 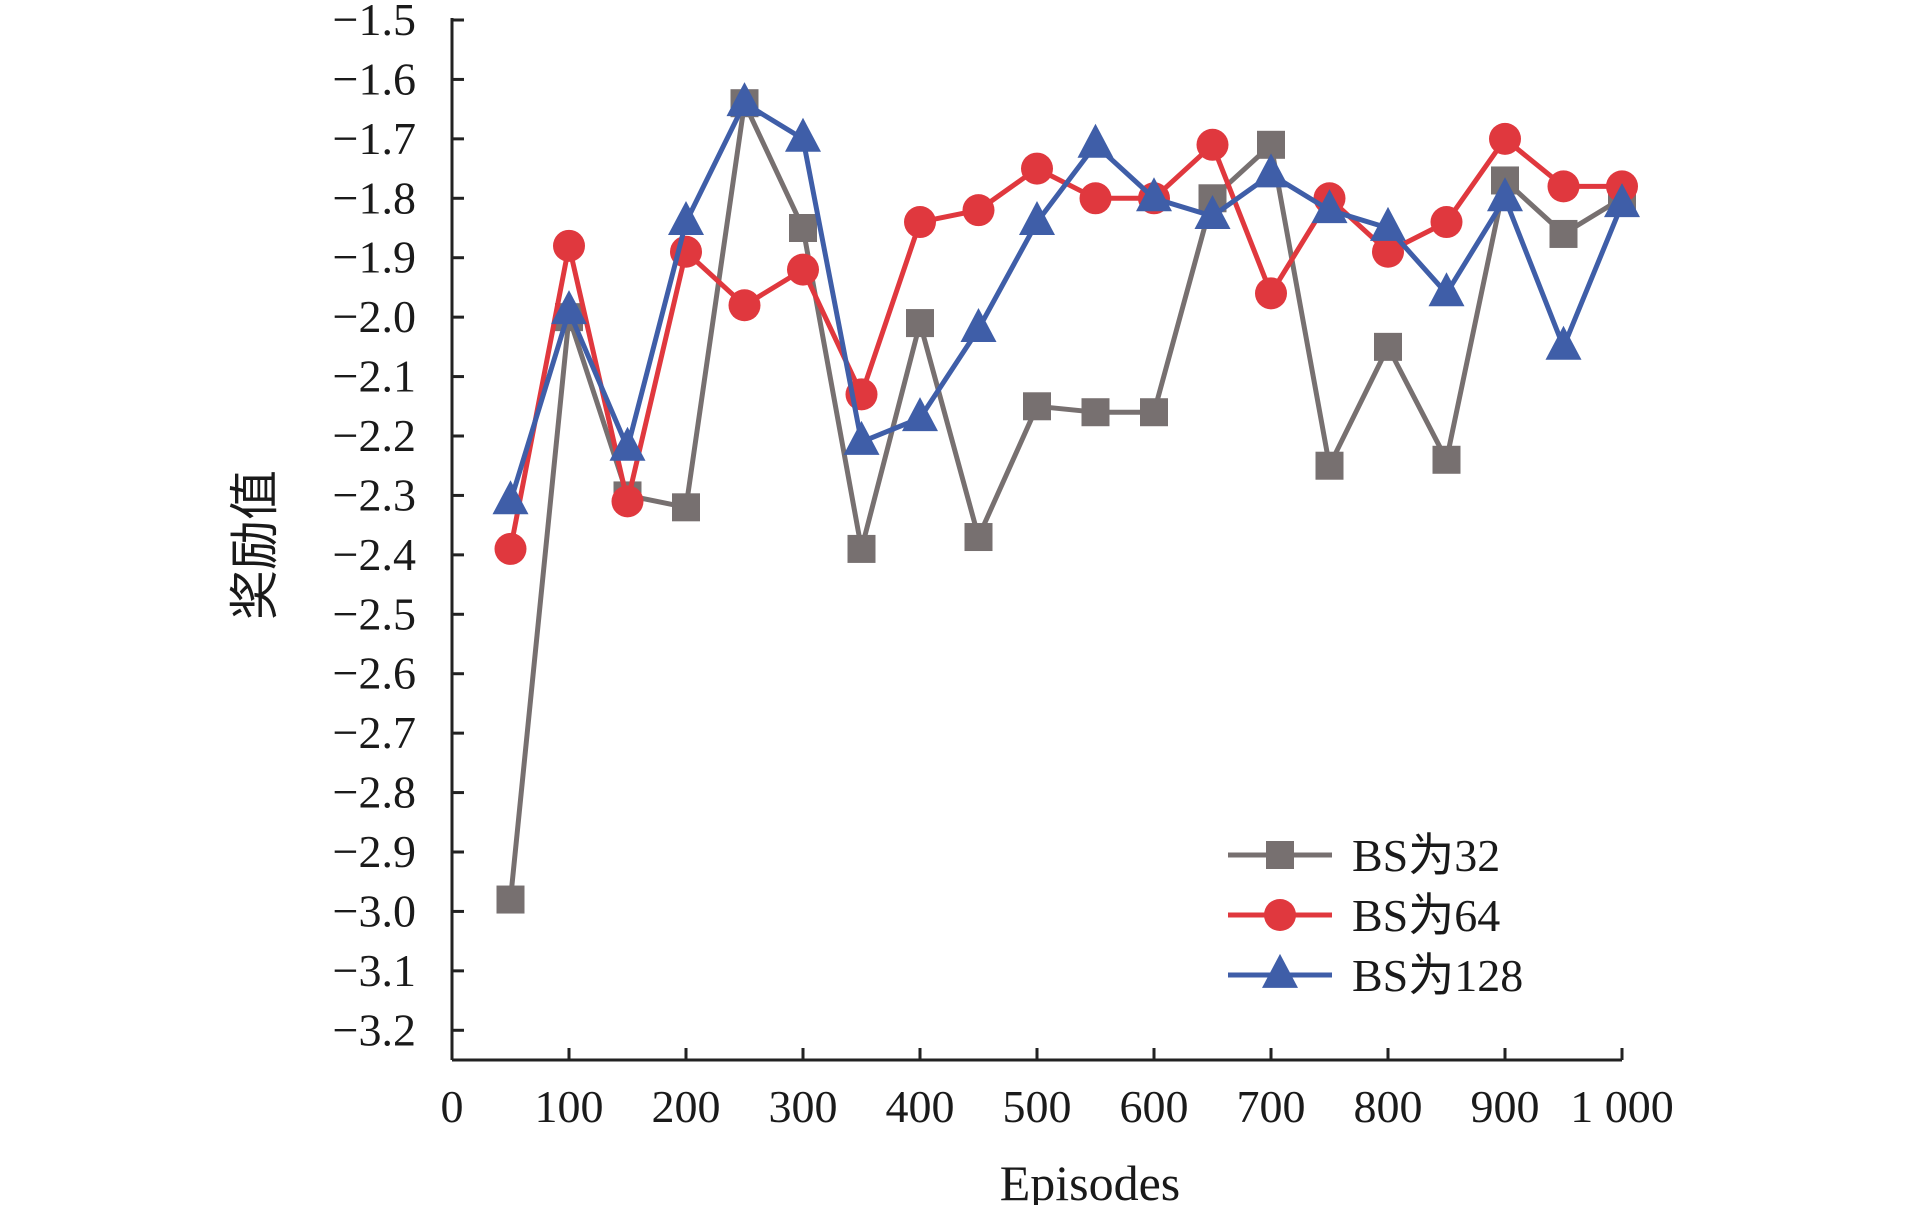 What do you see at coordinates (255, 545) in the screenshot?
I see `y-axis-title: 奖励值` at bounding box center [255, 545].